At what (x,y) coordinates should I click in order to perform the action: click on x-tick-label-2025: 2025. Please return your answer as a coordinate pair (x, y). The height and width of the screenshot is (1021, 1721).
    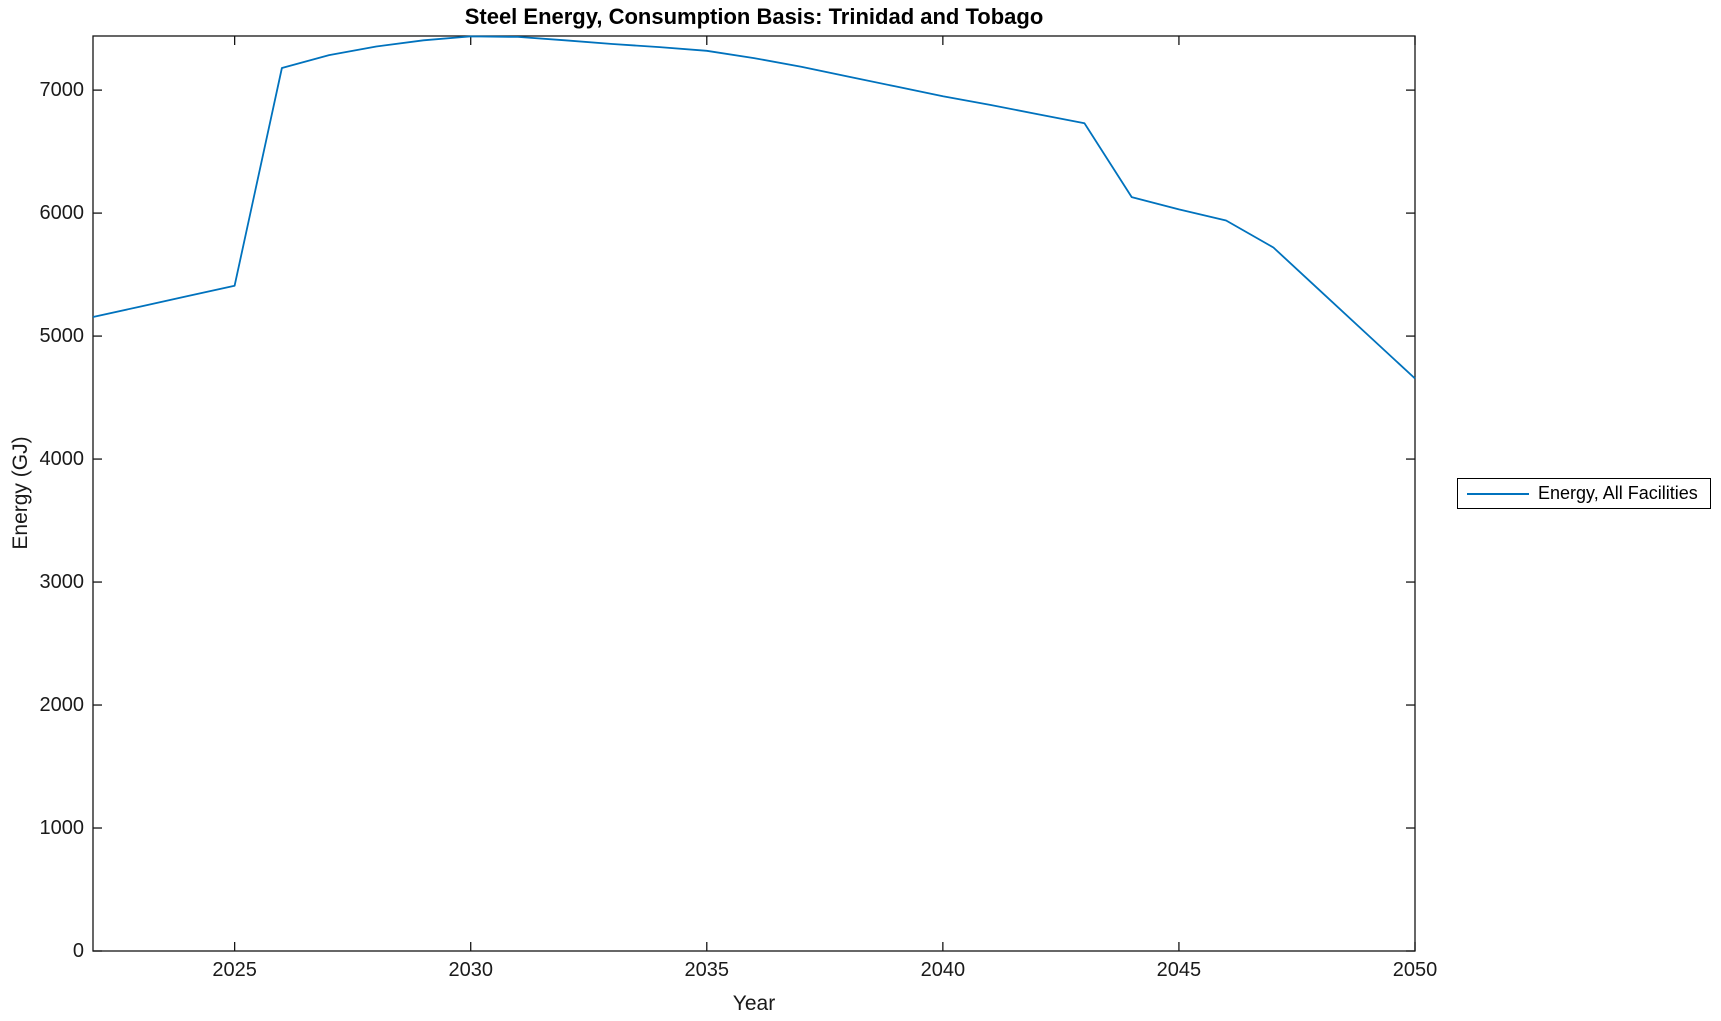
    Looking at the image, I should click on (234, 970).